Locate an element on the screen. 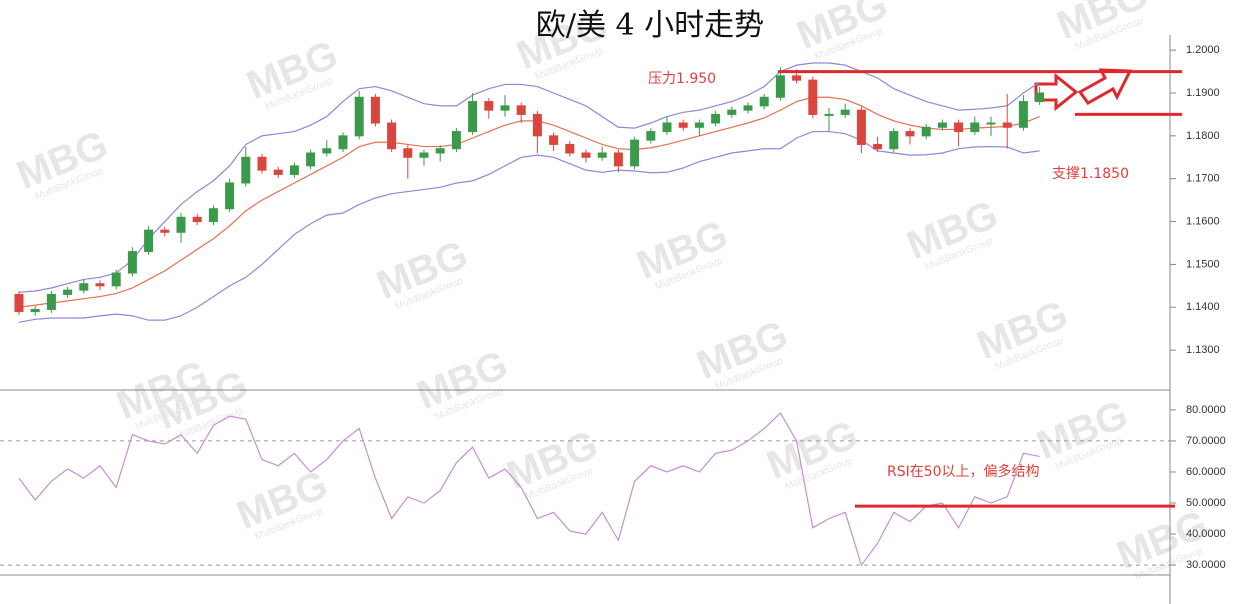 The height and width of the screenshot is (604, 1250). y-tick-label: 1.1700 is located at coordinates (1203, 179).